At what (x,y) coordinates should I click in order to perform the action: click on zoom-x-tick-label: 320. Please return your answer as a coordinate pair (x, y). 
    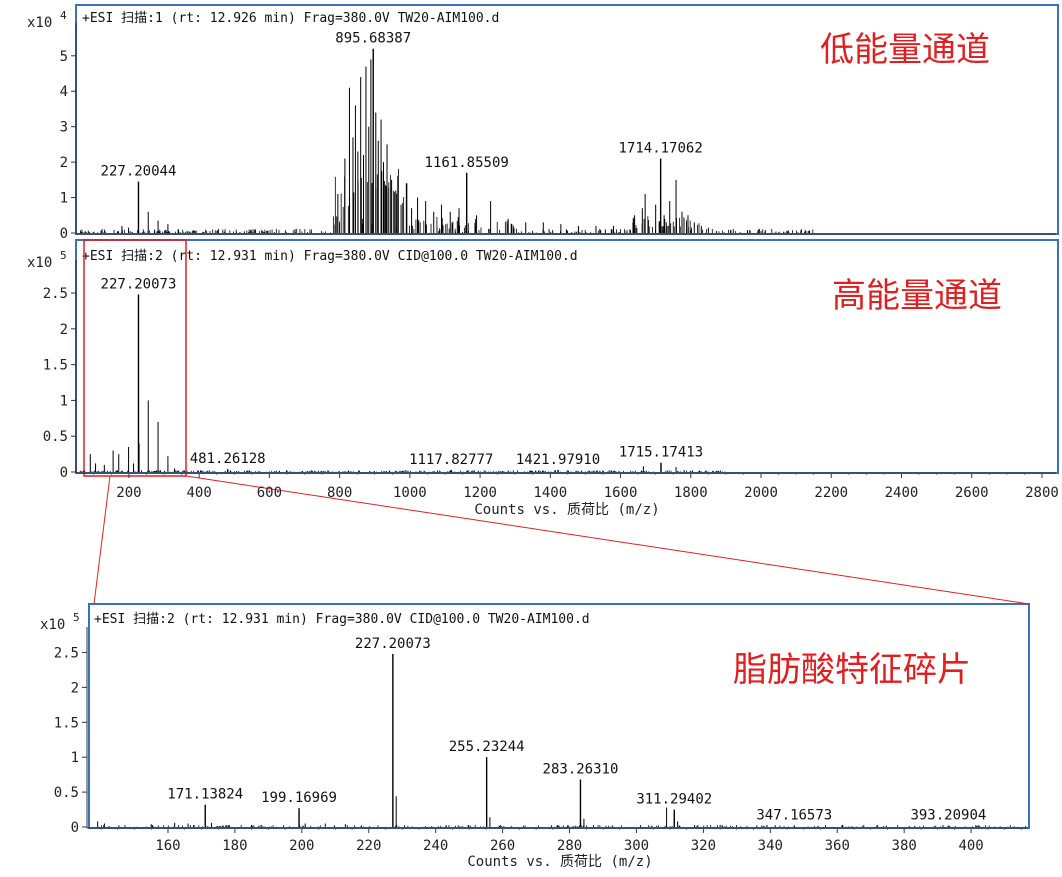
    Looking at the image, I should click on (703, 846).